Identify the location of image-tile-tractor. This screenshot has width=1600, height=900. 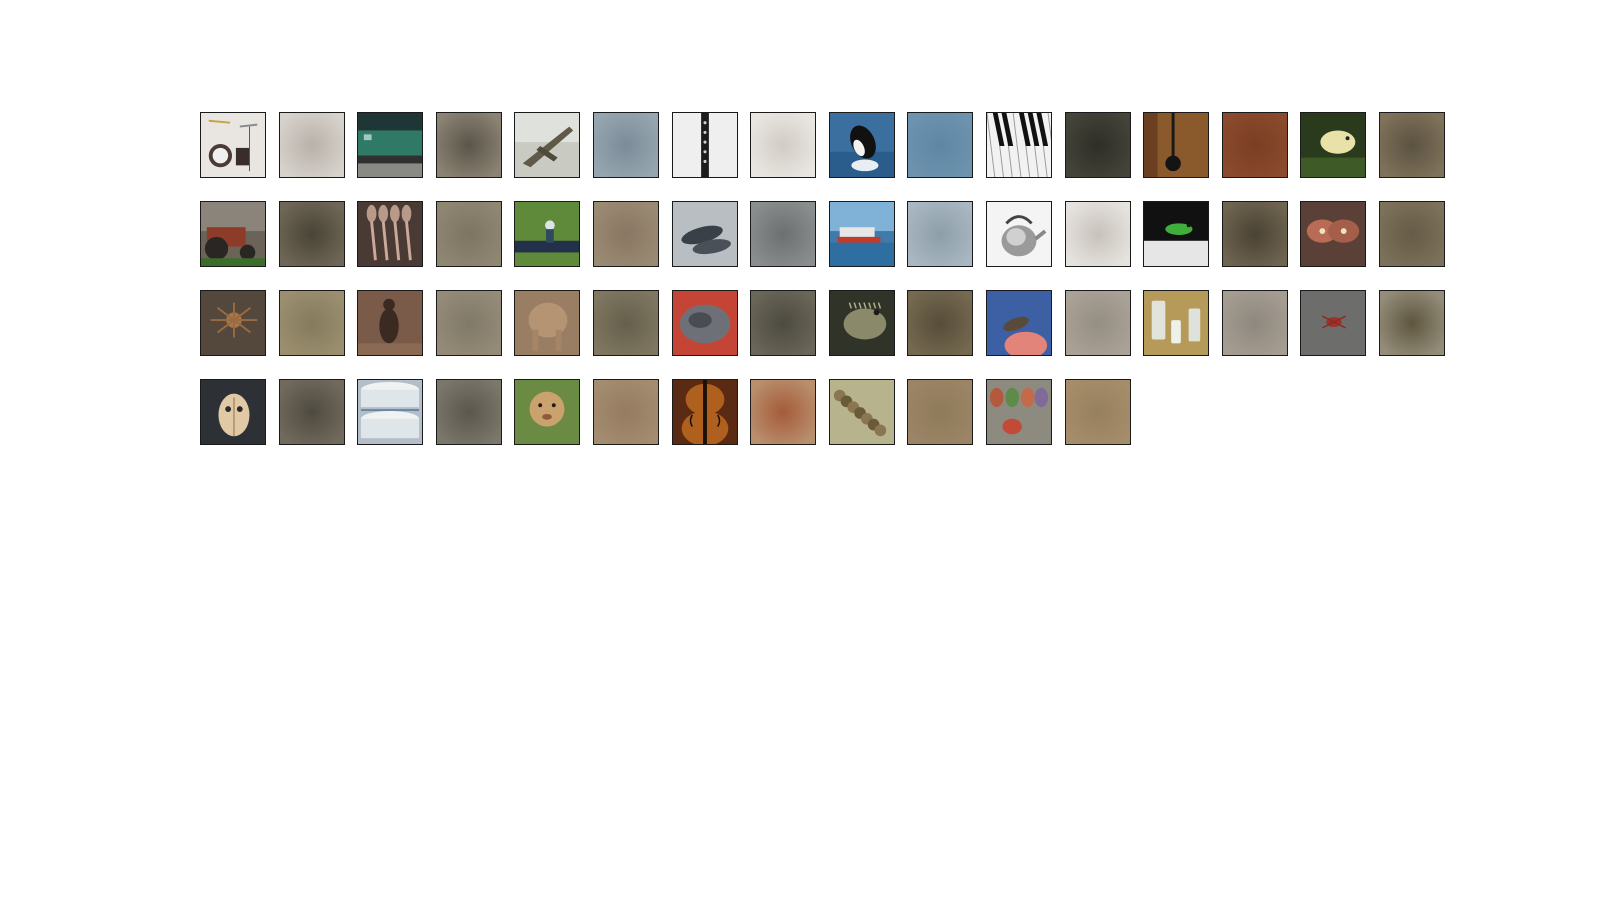
(233, 234).